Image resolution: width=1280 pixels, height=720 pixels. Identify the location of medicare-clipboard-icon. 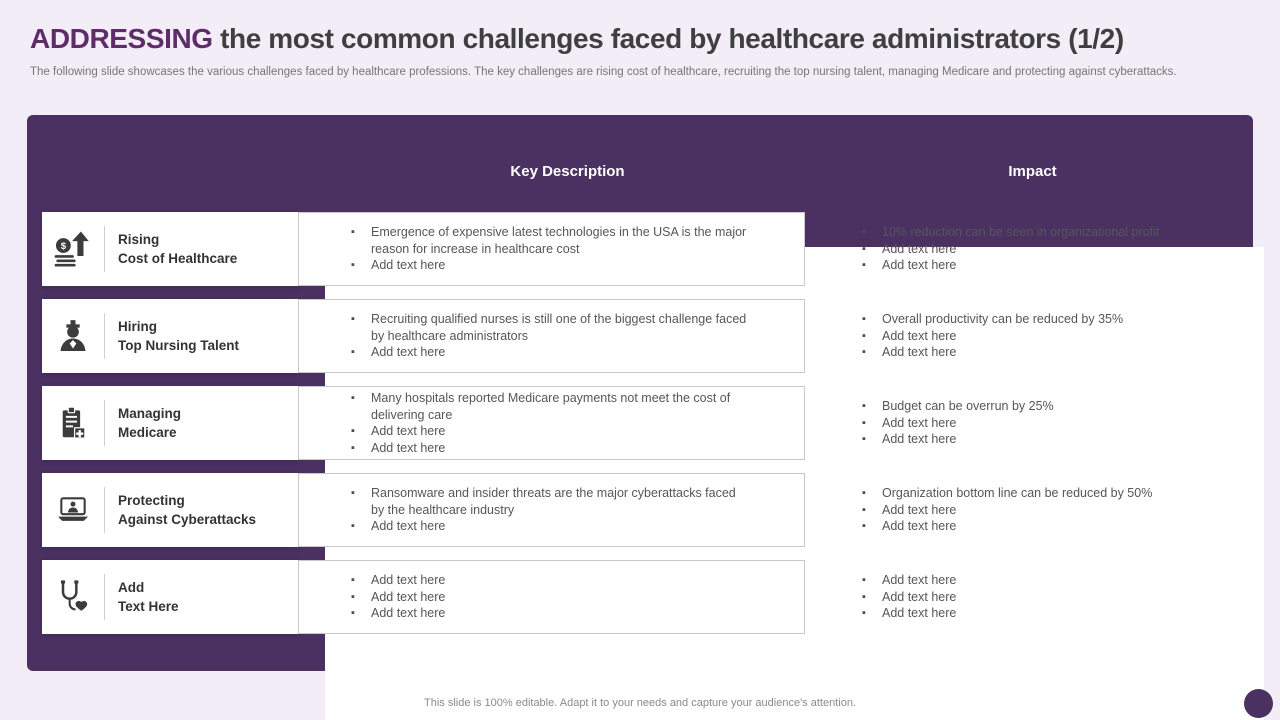
(73, 423).